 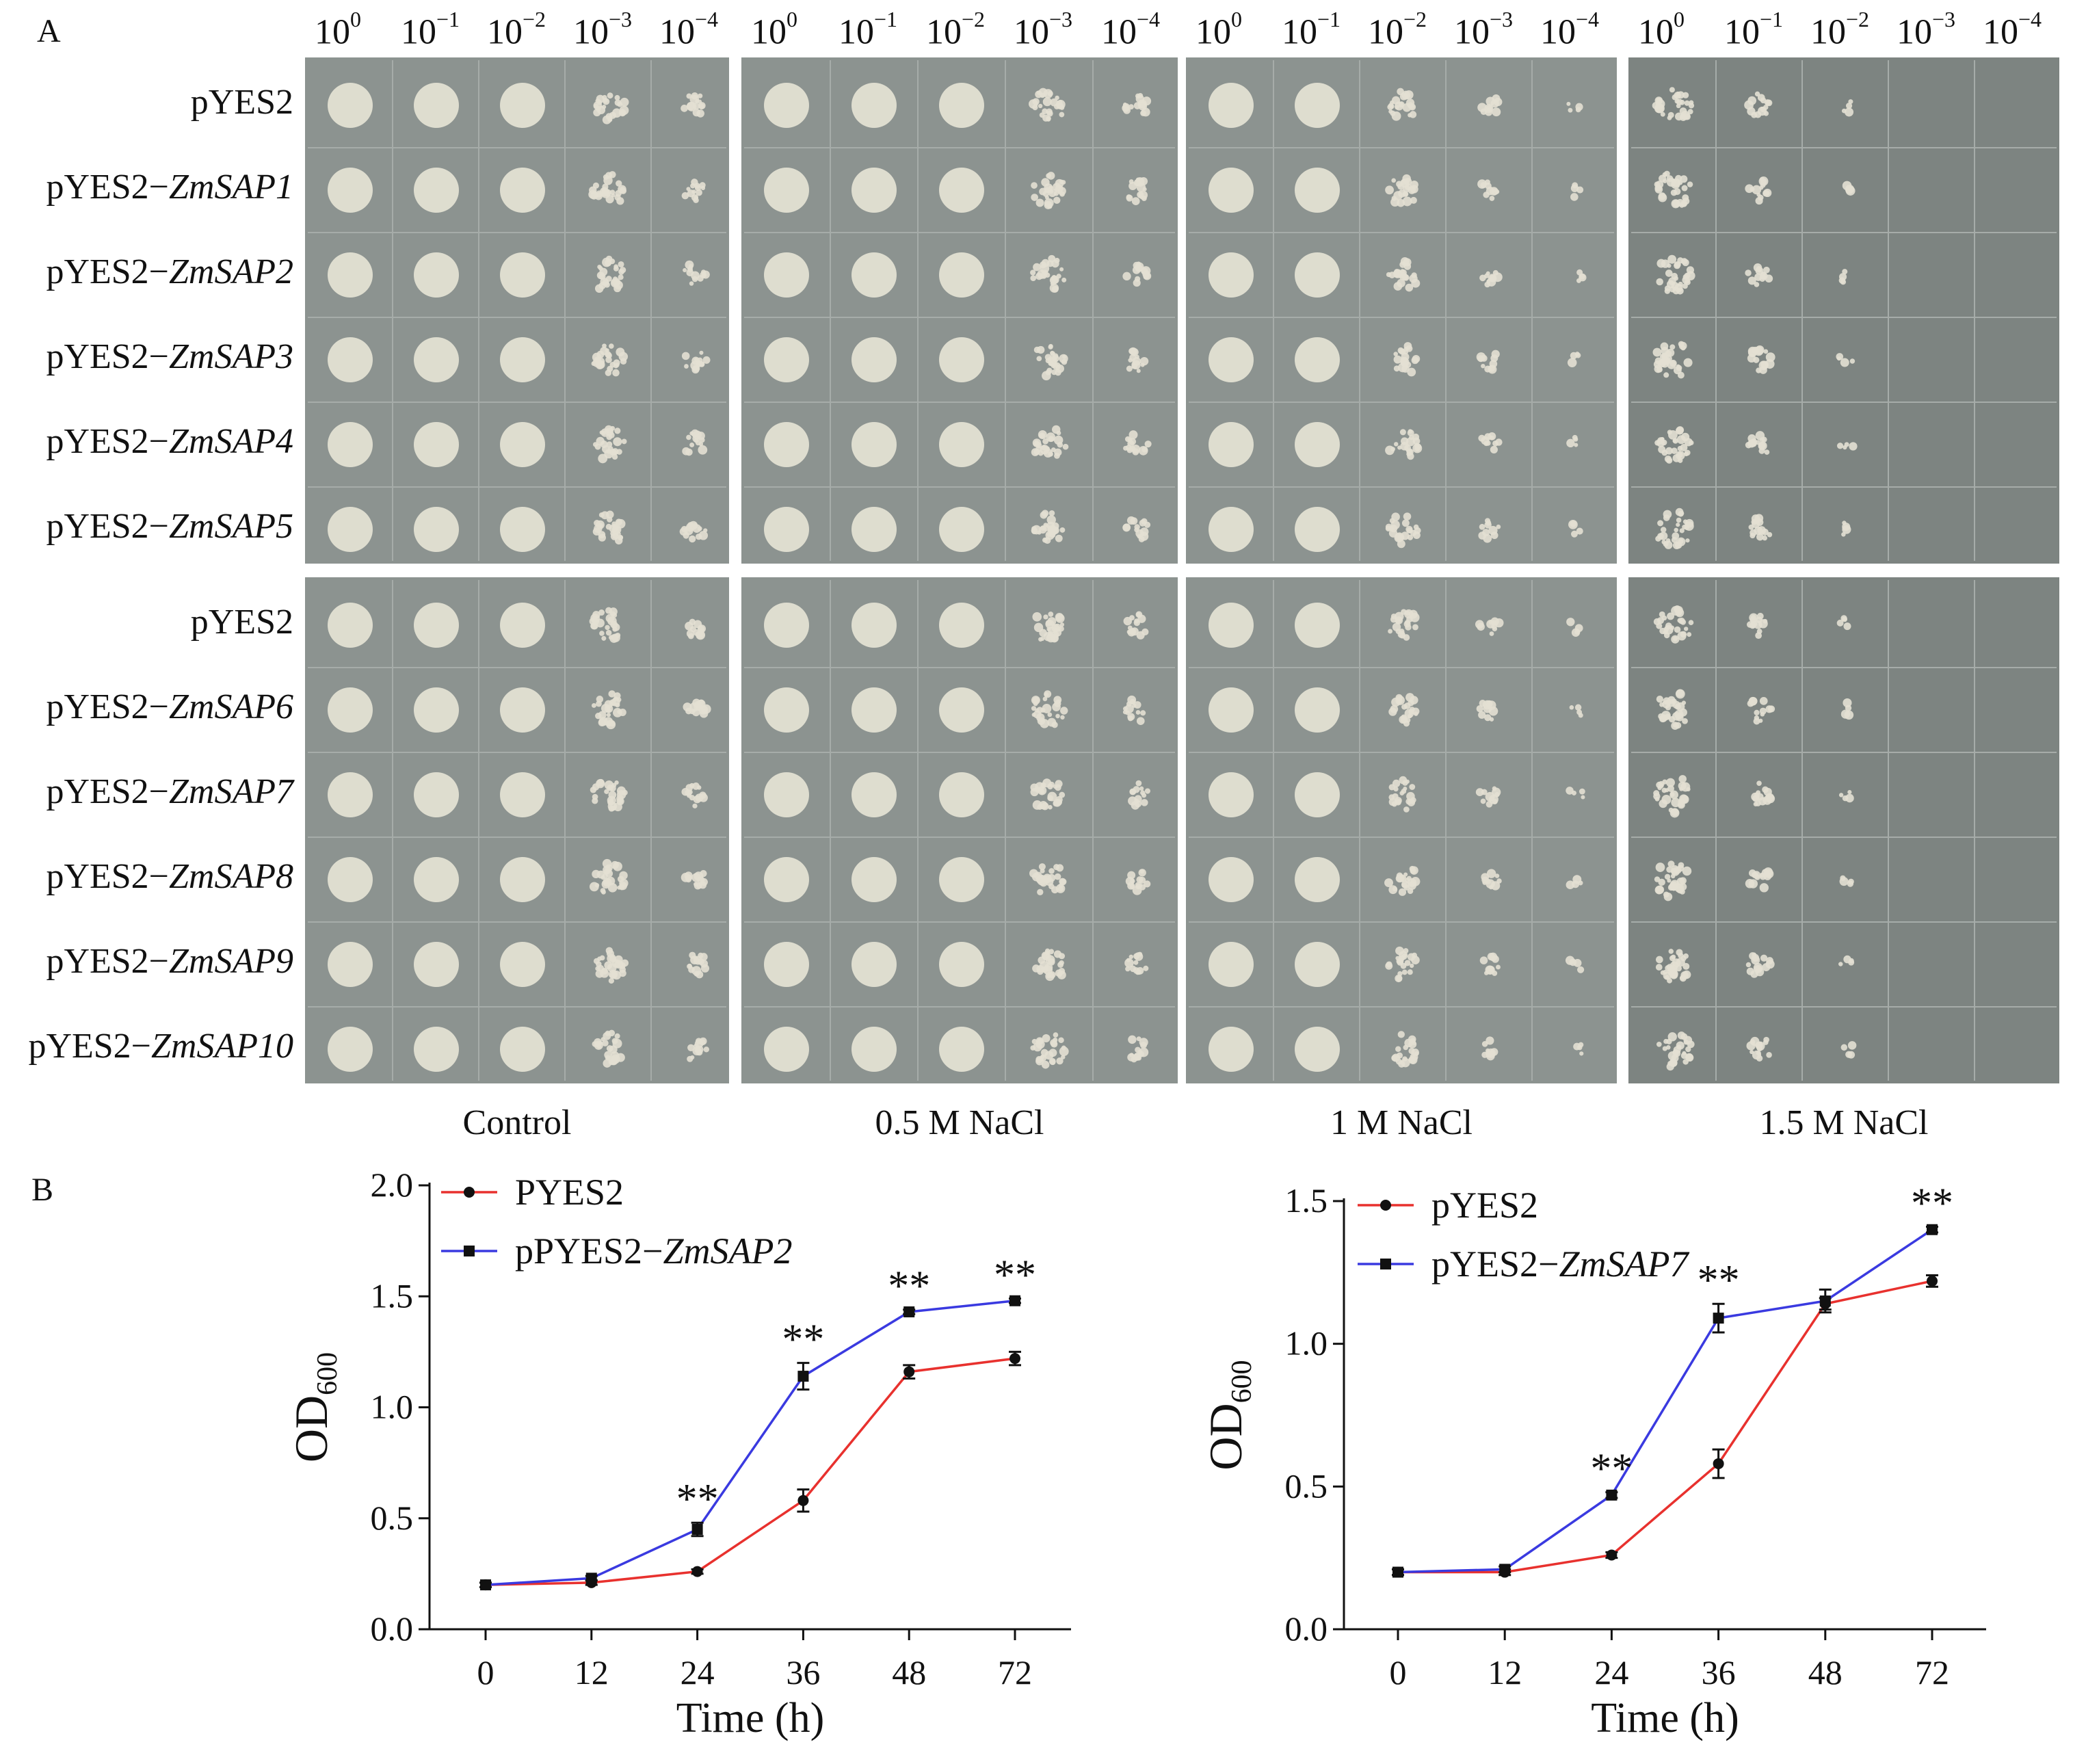 I want to click on dilution-exponent: −2, so click(x=534, y=19).